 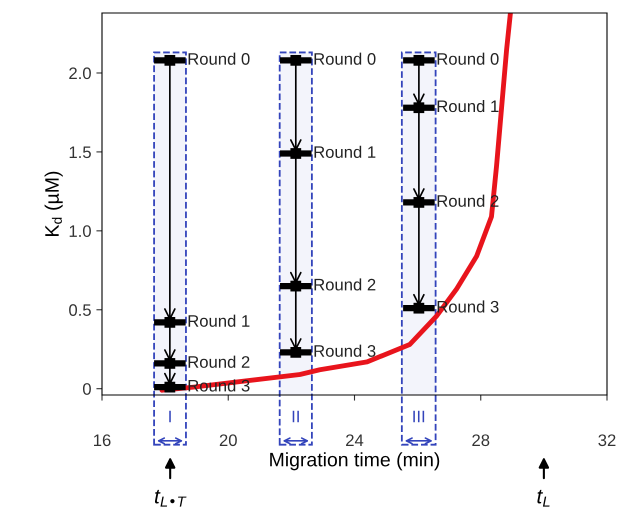 What do you see at coordinates (543, 498) in the screenshot?
I see `text: t$_{L}$` at bounding box center [543, 498].